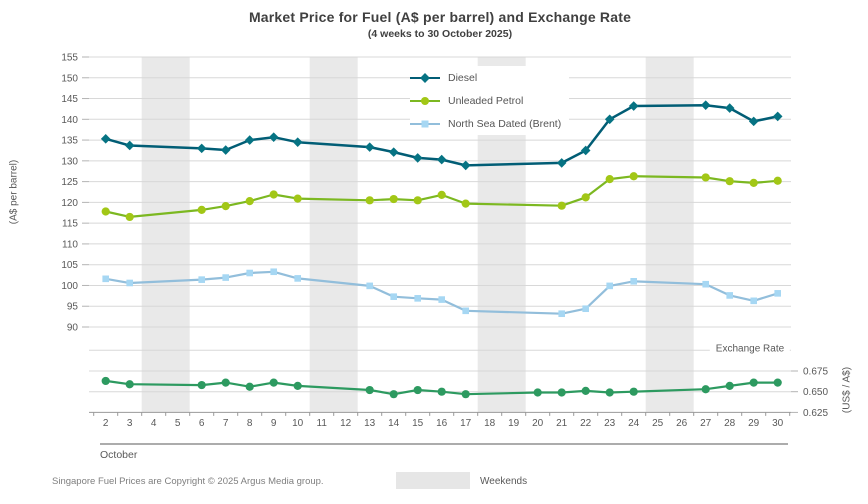 This screenshot has width=868, height=504. I want to click on x-tick-label: 8, so click(250, 423).